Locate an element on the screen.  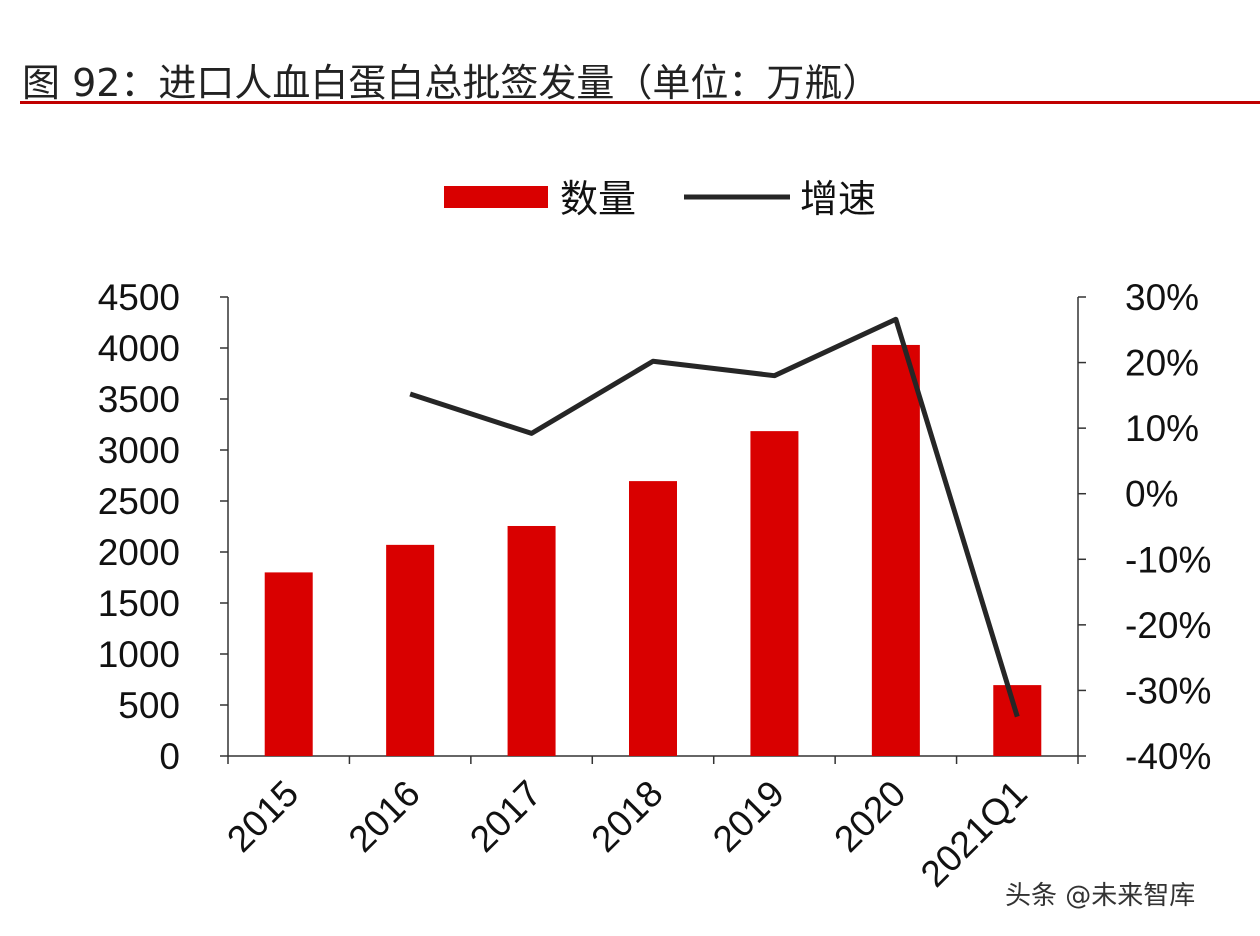
bar-2018 is located at coordinates (653, 618).